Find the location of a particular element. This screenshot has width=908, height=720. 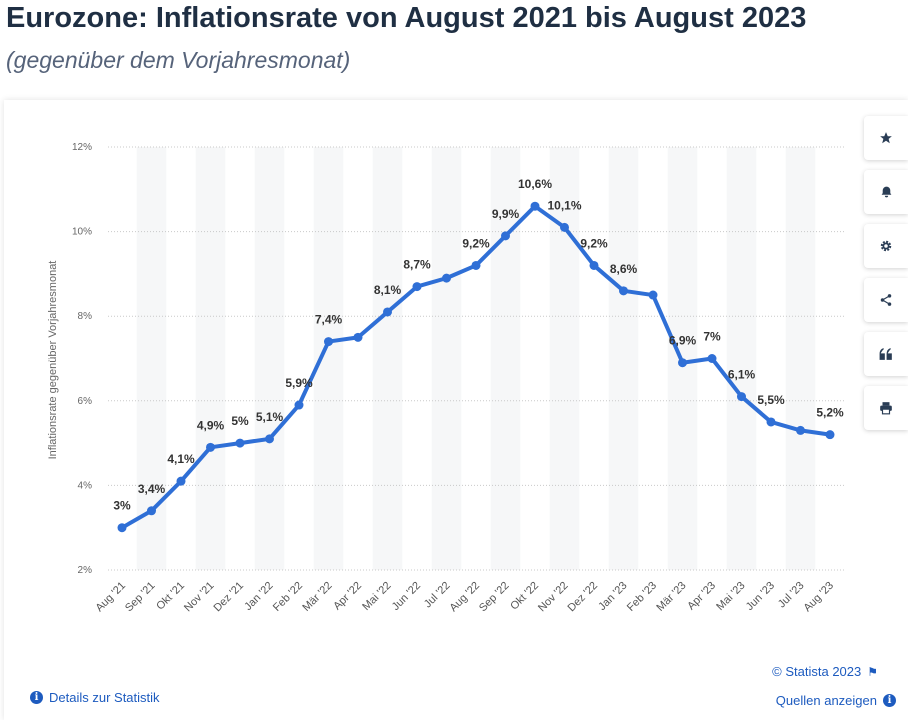

data-label: 8,7% is located at coordinates (417, 265).